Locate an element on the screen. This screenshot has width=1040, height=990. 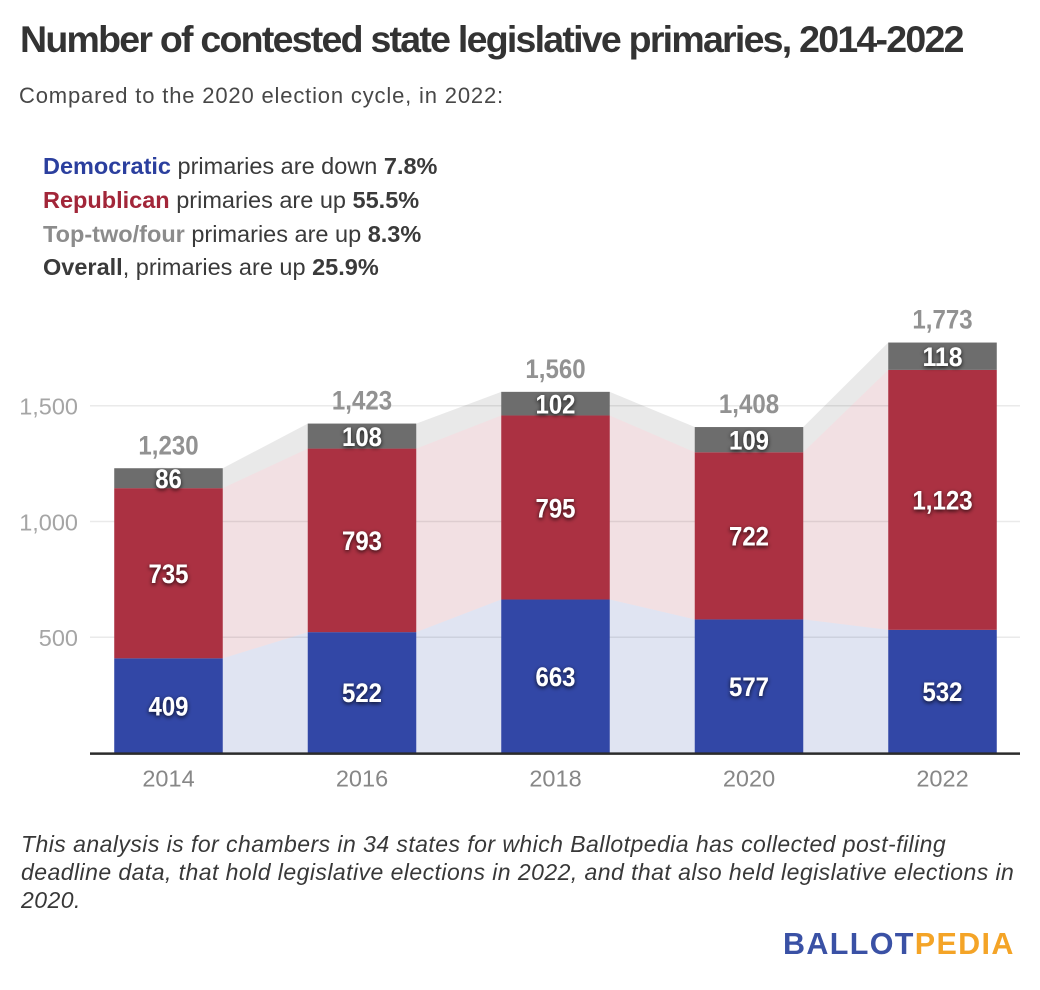
svg-text: 663 is located at coordinates (556, 677).